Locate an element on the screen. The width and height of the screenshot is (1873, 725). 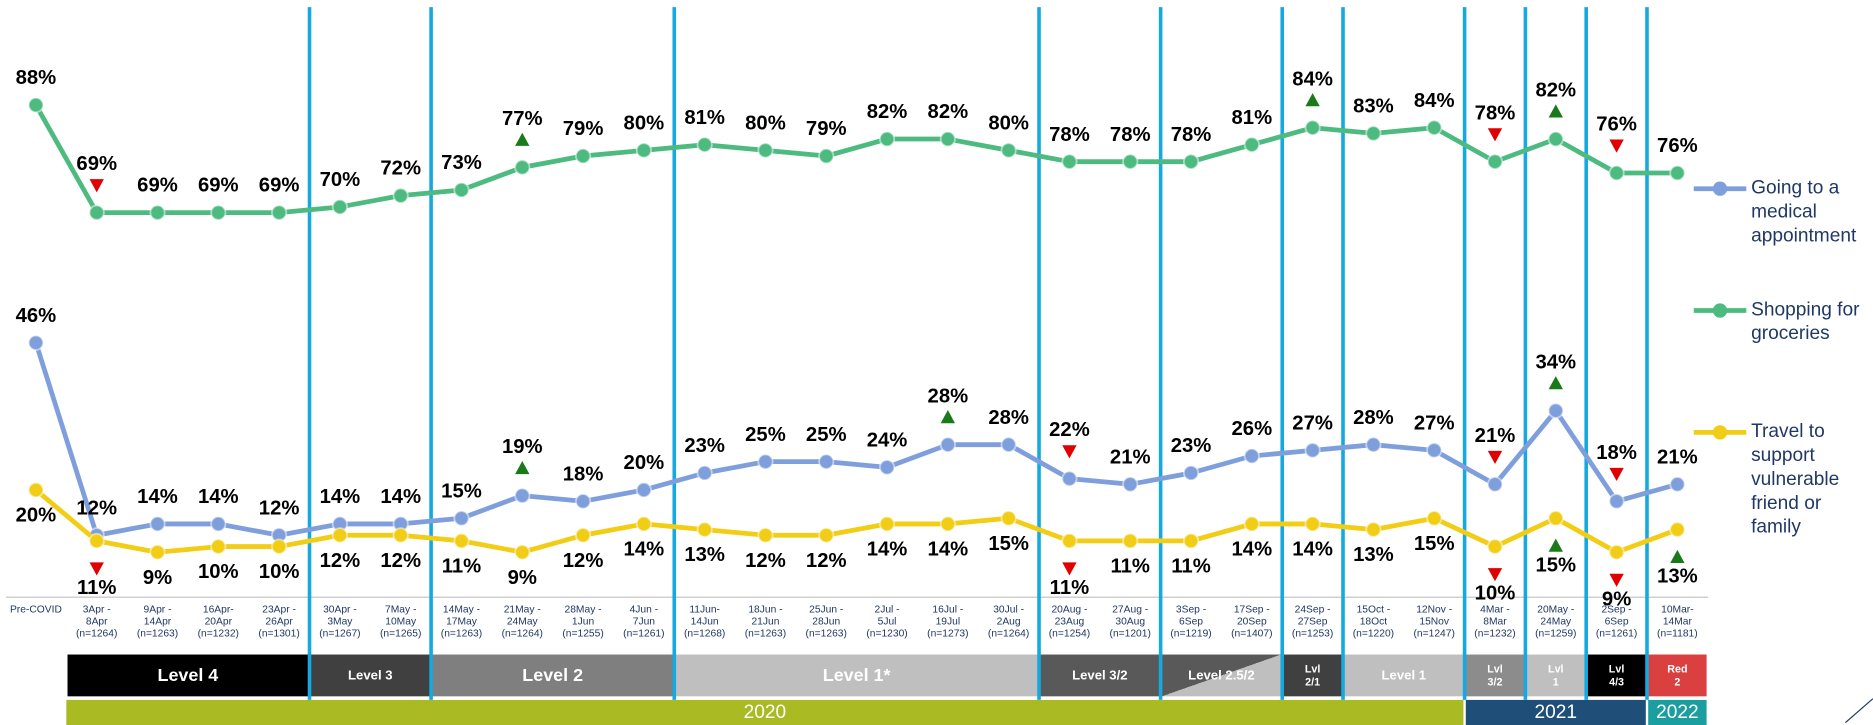
level-label-box: Lvl 1 is located at coordinates (1556, 675).